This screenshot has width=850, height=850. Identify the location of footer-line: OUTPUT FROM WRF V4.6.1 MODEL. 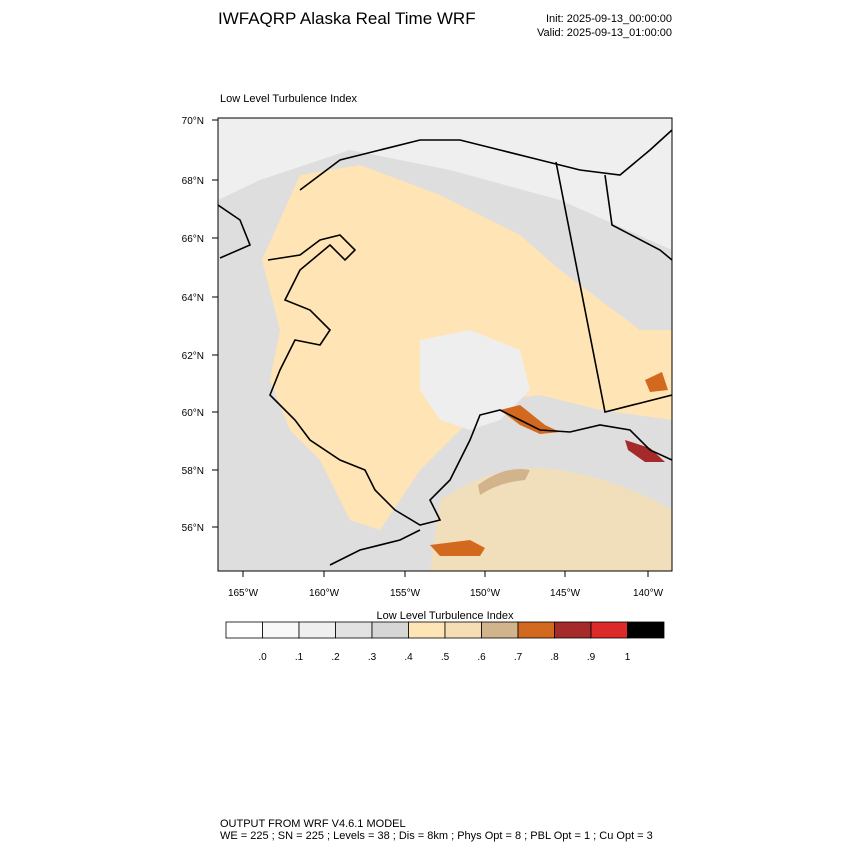
(313, 824).